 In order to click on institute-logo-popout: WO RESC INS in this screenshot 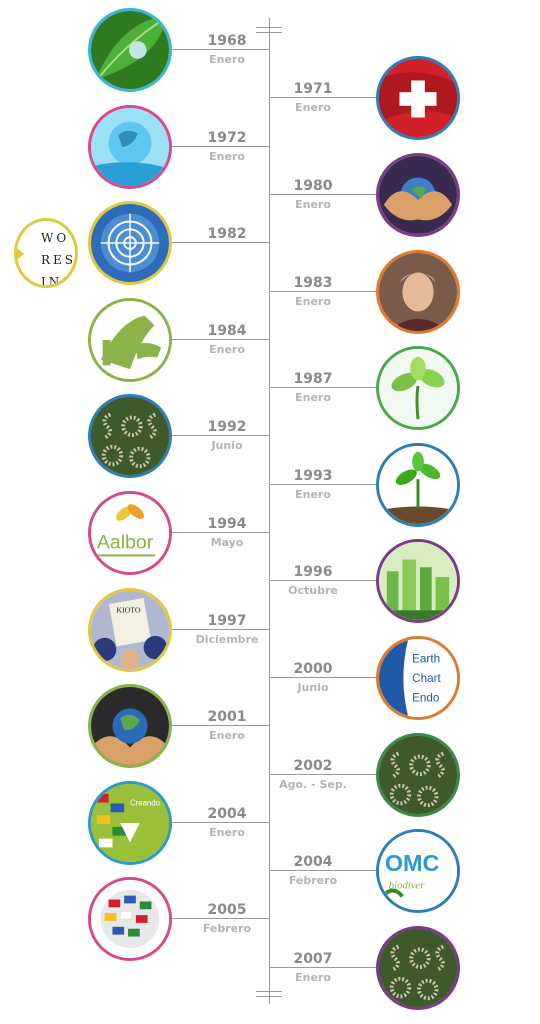, I will do `click(46, 253)`.